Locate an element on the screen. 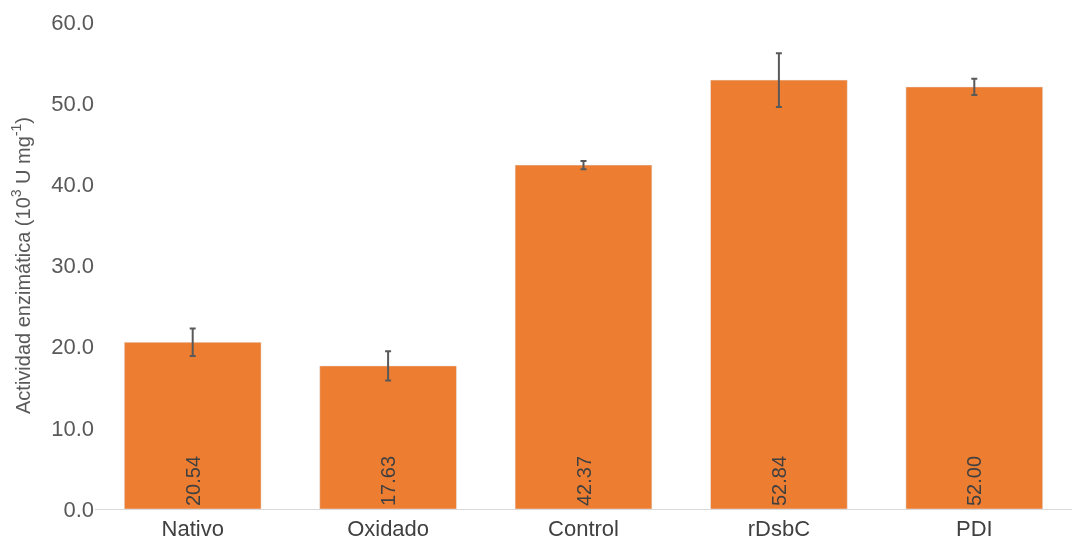  x-tick-label: Control is located at coordinates (583, 529).